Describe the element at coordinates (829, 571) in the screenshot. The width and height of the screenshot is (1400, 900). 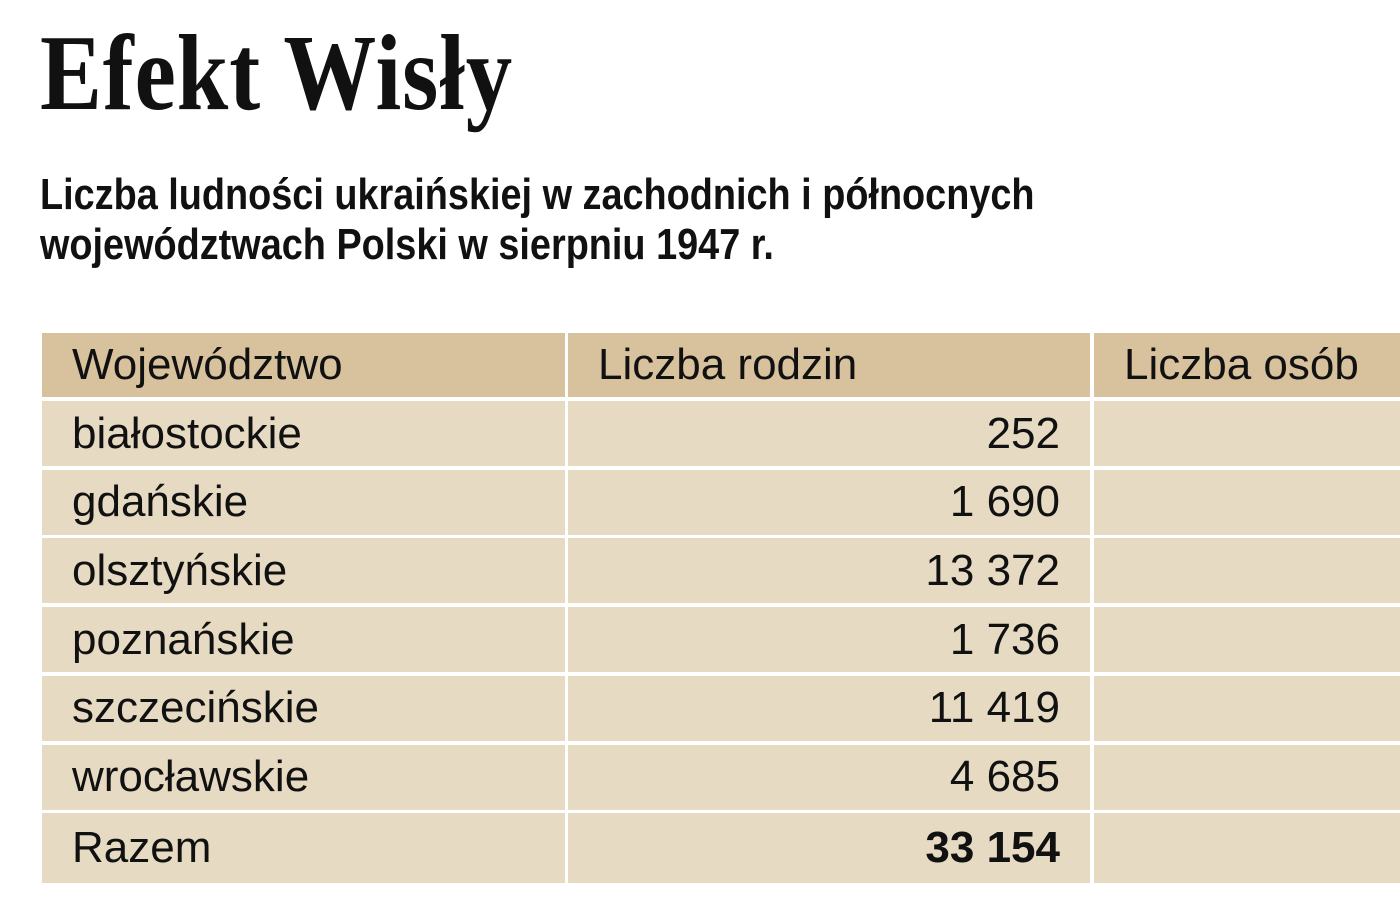
I see `families-cell: 13 372` at that location.